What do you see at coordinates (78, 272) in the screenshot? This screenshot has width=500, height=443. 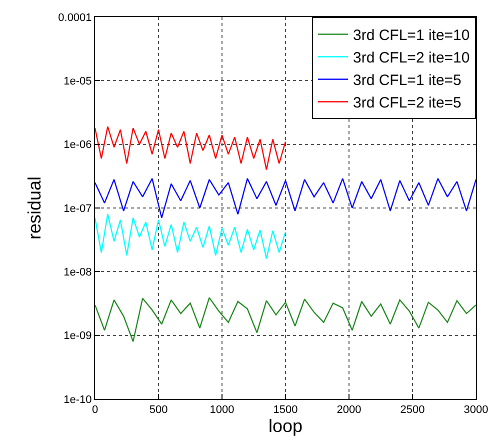 I see `y-tick-label: 1e-08` at bounding box center [78, 272].